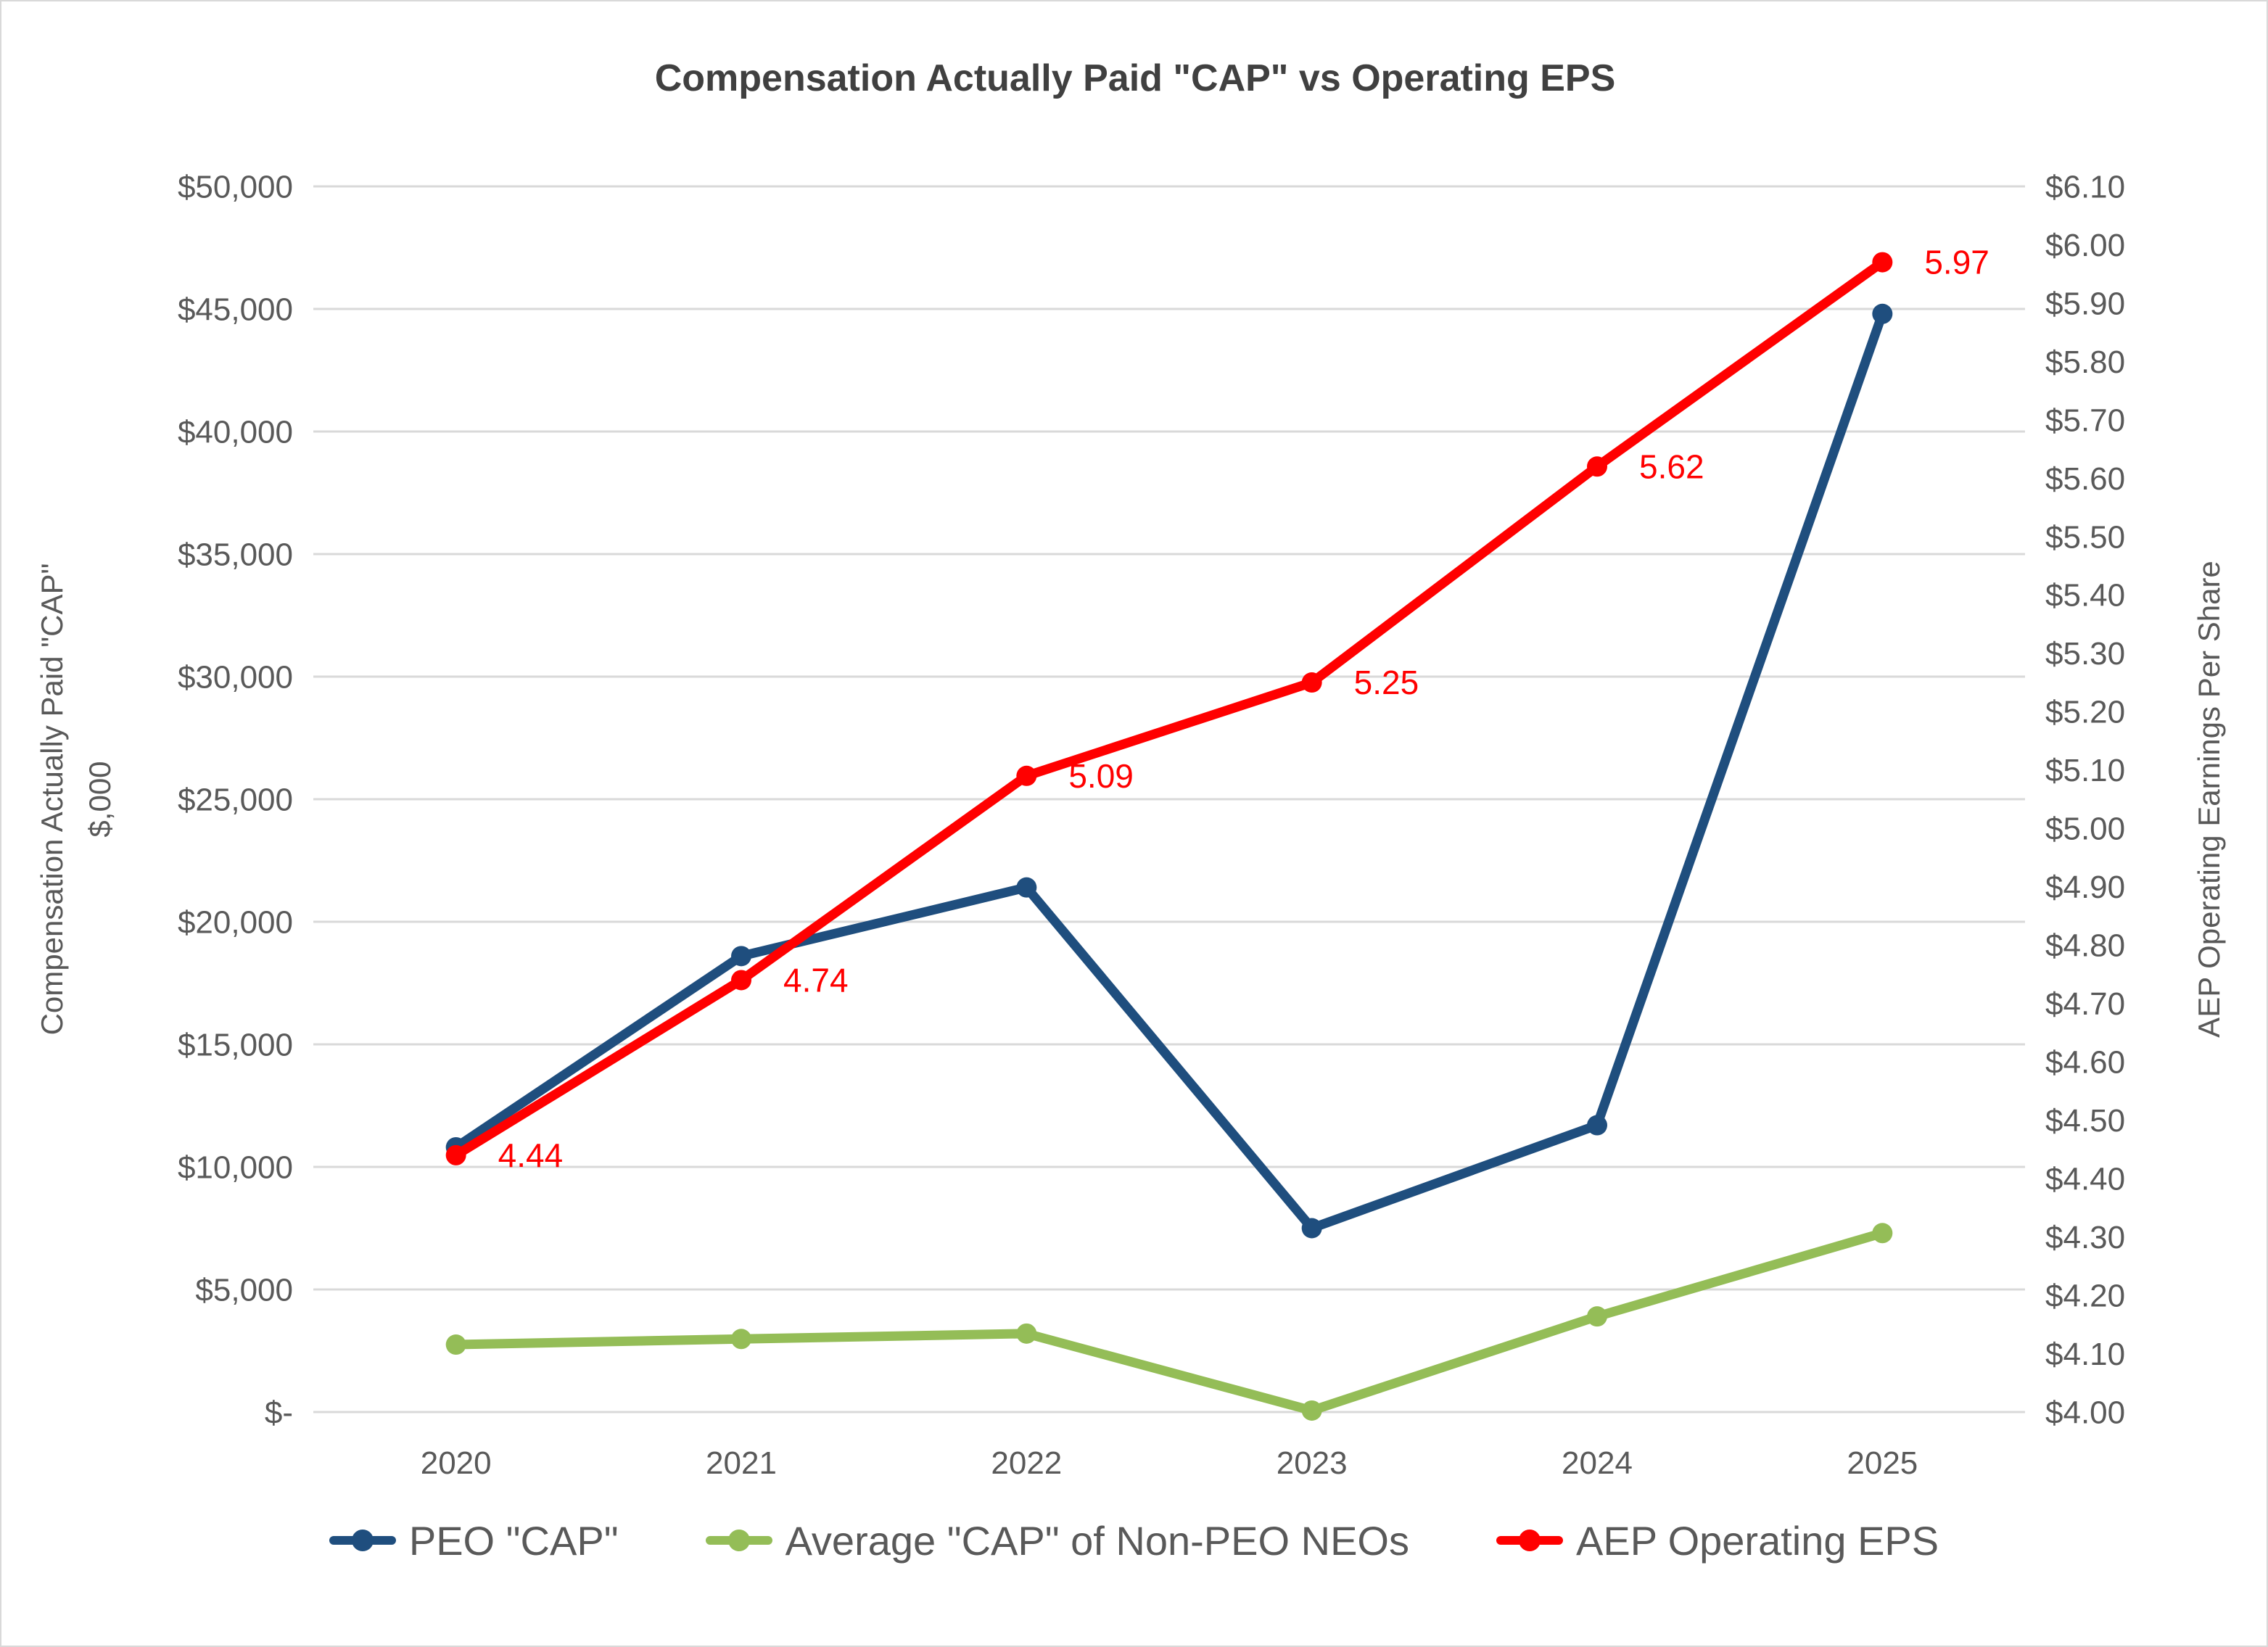  Describe the element at coordinates (2085, 537) in the screenshot. I see `right-axis-tick-label: $5.50` at that location.